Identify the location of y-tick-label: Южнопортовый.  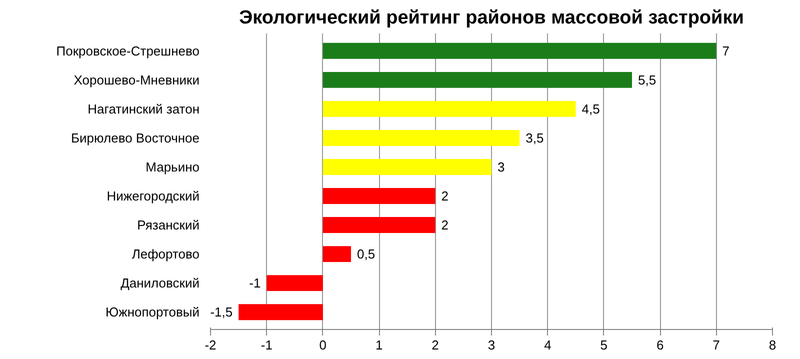
(153, 312).